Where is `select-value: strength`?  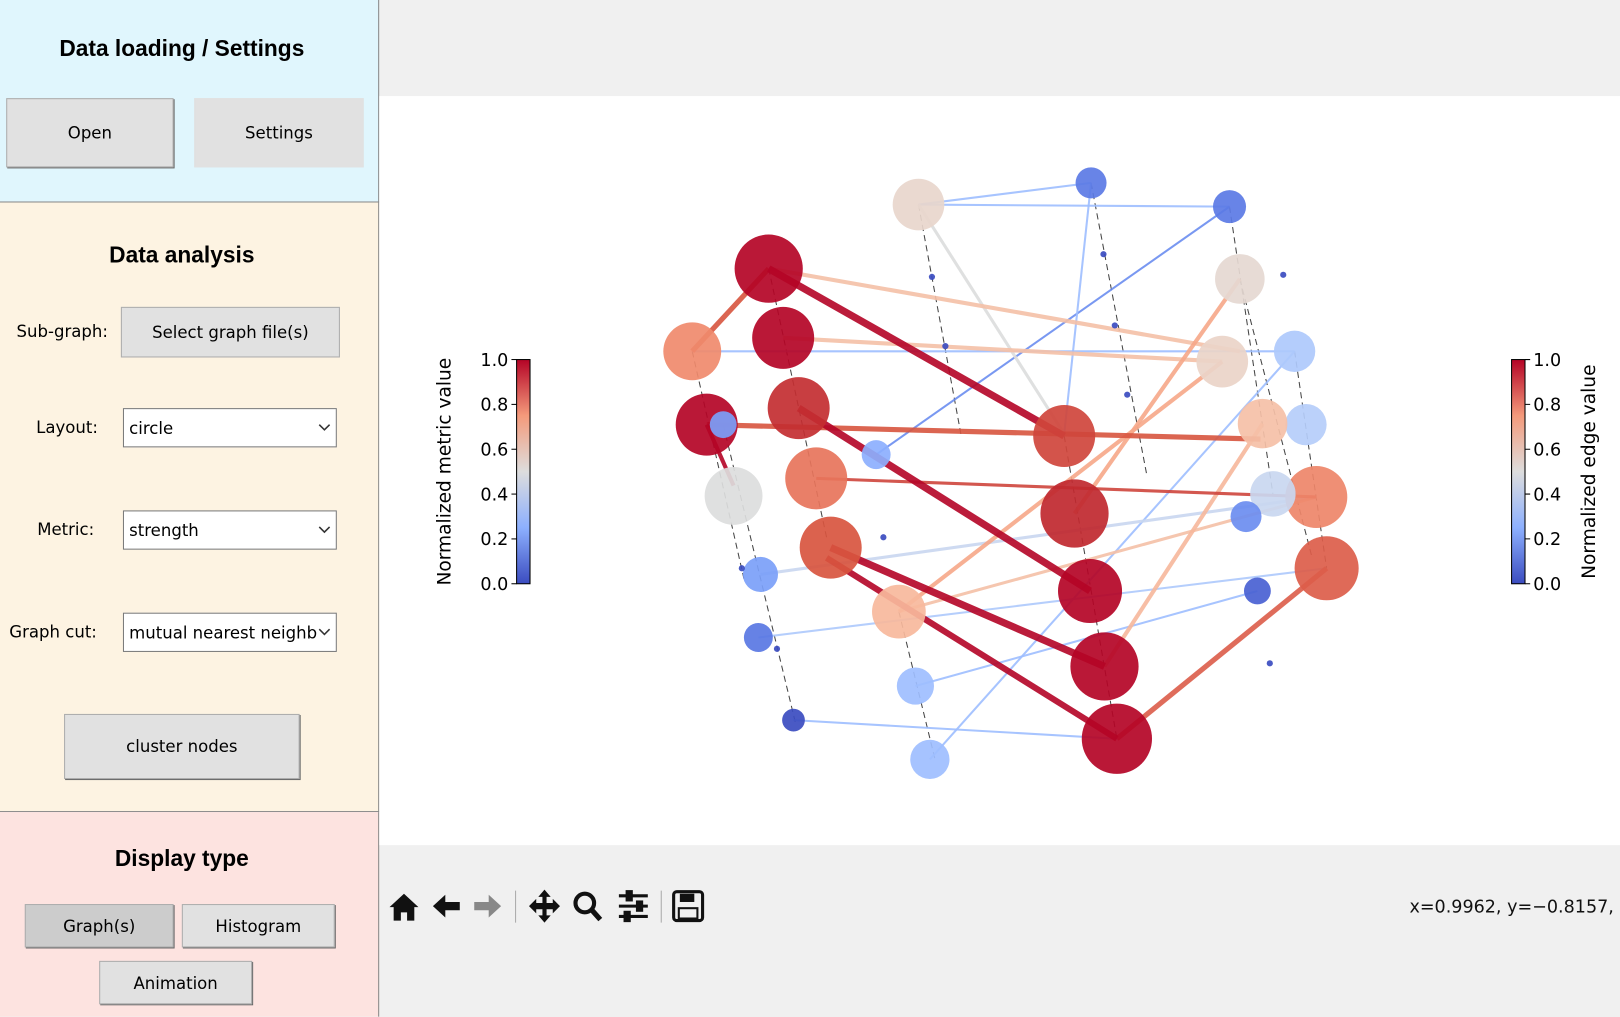 select-value: strength is located at coordinates (164, 530).